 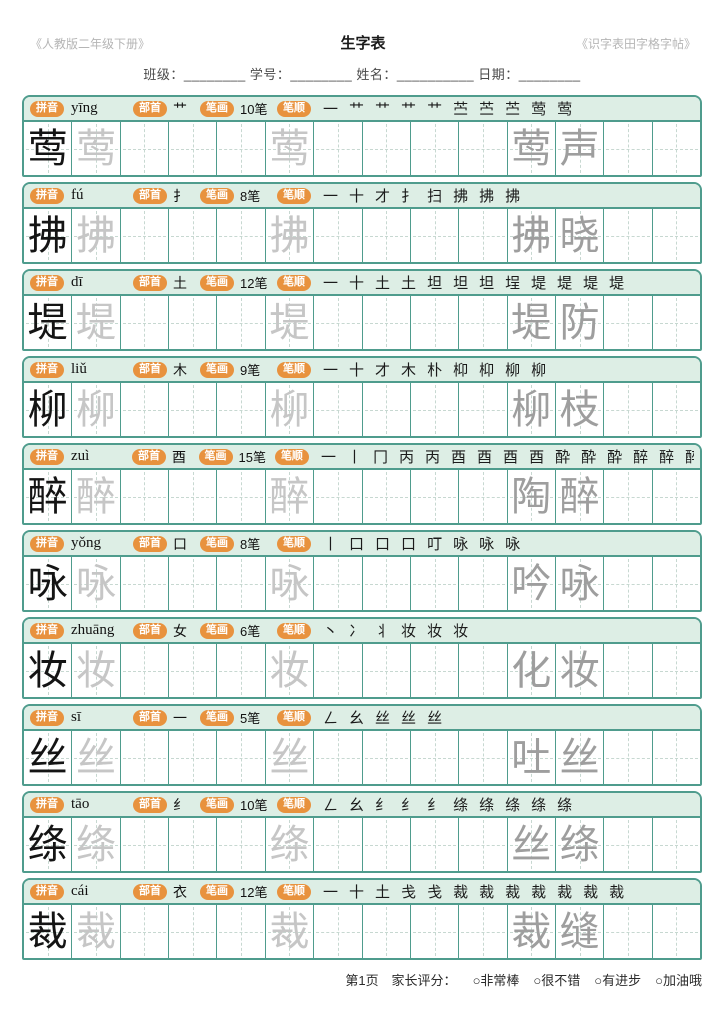 What do you see at coordinates (331, 718) in the screenshot?
I see `stroke-glyph: ㄥ` at bounding box center [331, 718].